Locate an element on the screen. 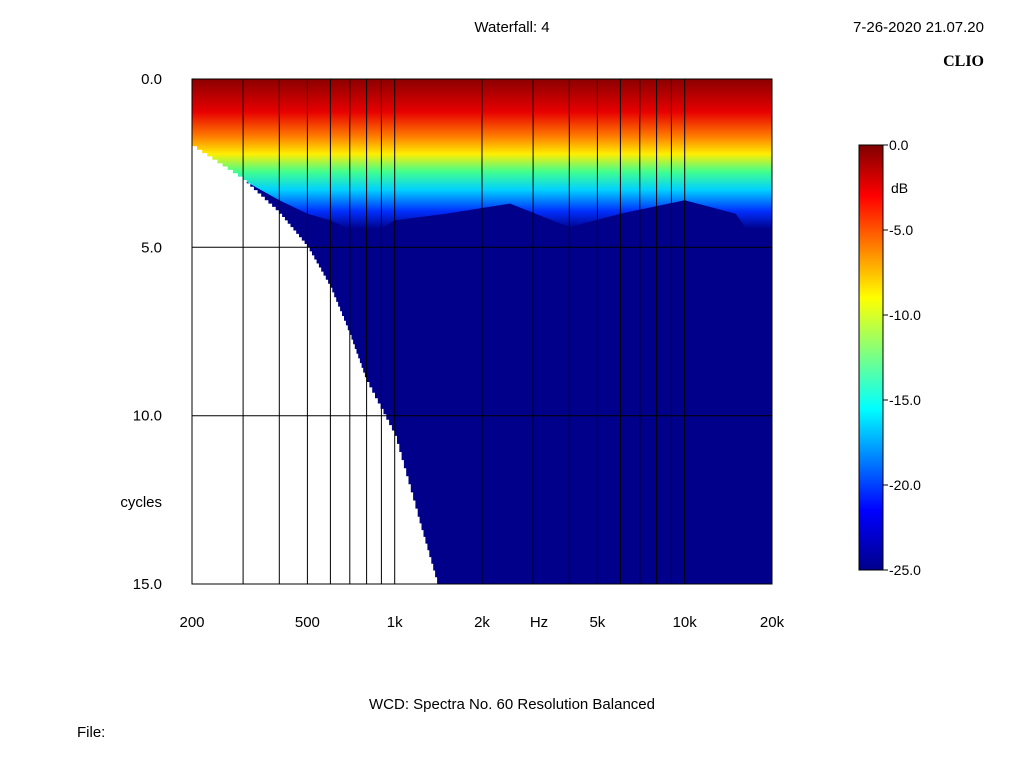 The width and height of the screenshot is (1024, 768). x-tick-label: 500 is located at coordinates (307, 622).